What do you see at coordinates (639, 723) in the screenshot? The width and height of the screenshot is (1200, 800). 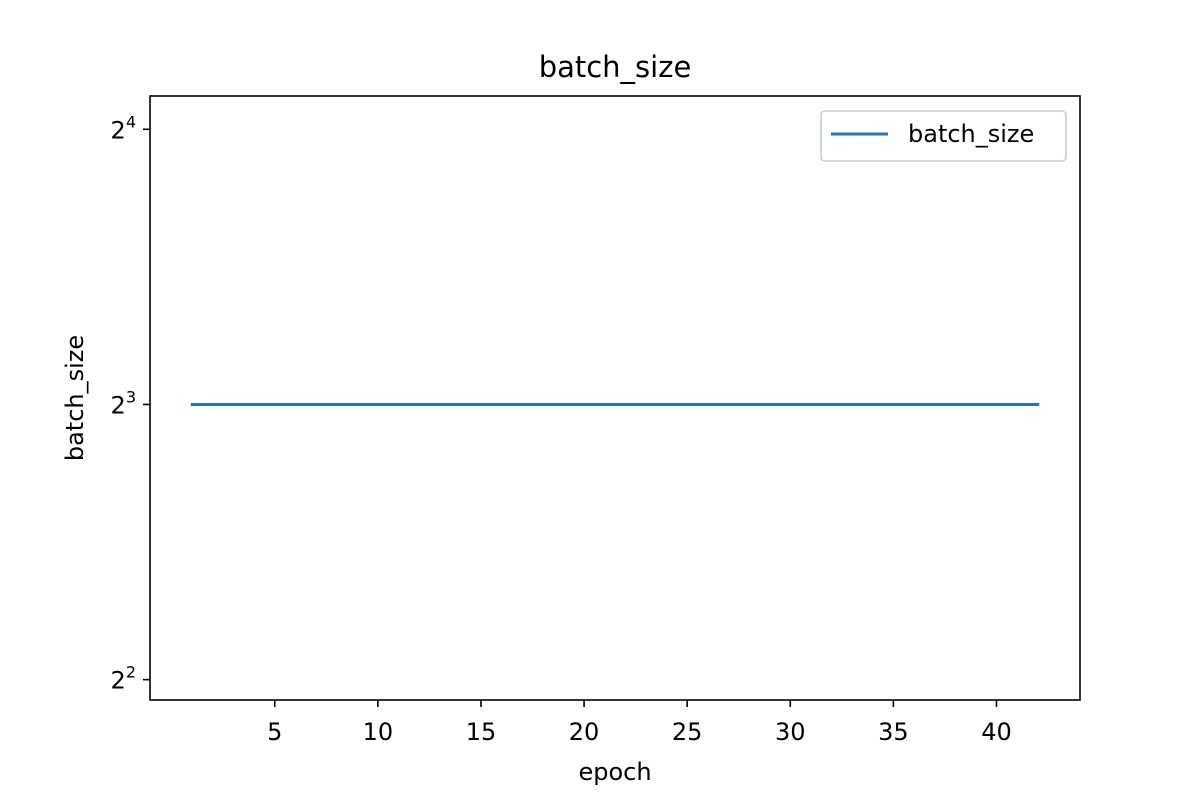 I see `x-axis-ticks: 5 10 15 20 25 30 35 40` at bounding box center [639, 723].